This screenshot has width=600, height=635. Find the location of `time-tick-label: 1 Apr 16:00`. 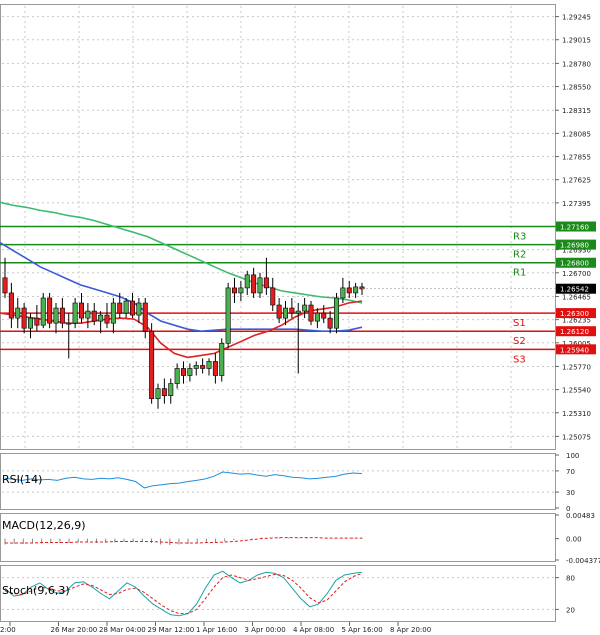

time-tick-label: 1 Apr 16:00 is located at coordinates (216, 630).